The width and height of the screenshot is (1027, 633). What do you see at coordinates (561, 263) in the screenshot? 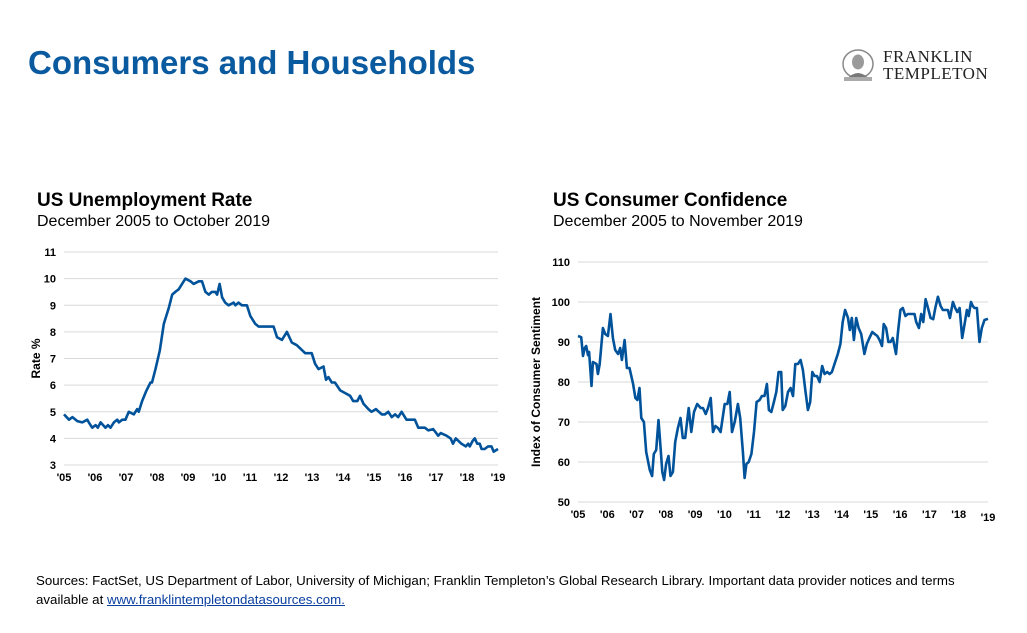
I see `y-tick-label: 110` at bounding box center [561, 263].